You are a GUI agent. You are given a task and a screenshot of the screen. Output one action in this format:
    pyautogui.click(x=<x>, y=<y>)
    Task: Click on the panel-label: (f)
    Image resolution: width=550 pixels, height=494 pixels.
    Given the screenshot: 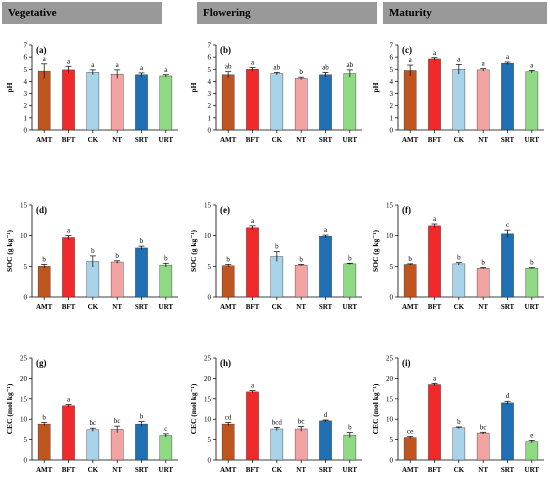 What is the action you would take?
    pyautogui.click(x=406, y=210)
    